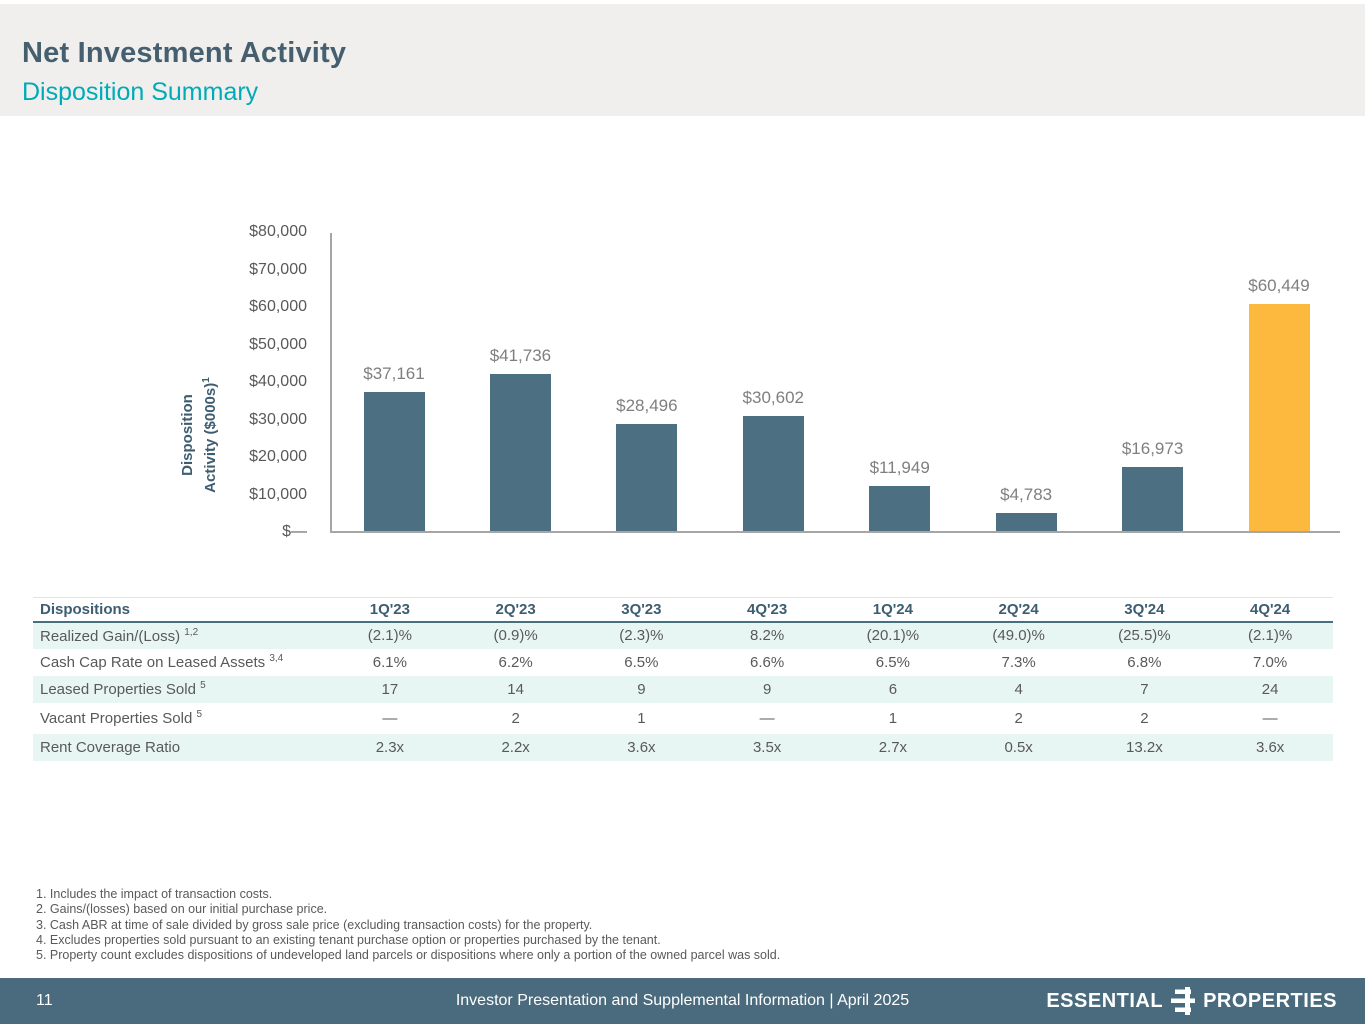 Image resolution: width=1365 pixels, height=1024 pixels. Describe the element at coordinates (1183, 1001) in the screenshot. I see `essential-properties-logo-icon` at that location.